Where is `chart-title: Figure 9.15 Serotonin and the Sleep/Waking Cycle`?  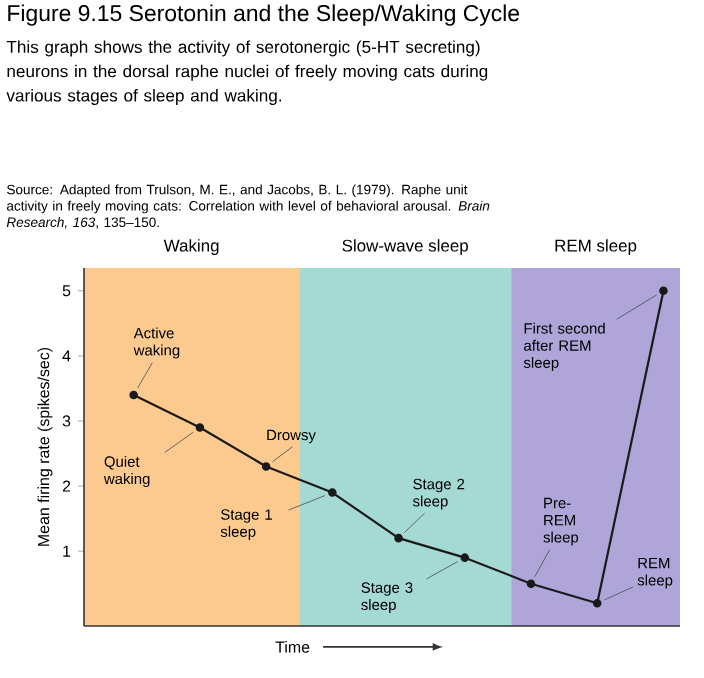
chart-title: Figure 9.15 Serotonin and the Sleep/Waking Cycle is located at coordinates (264, 15).